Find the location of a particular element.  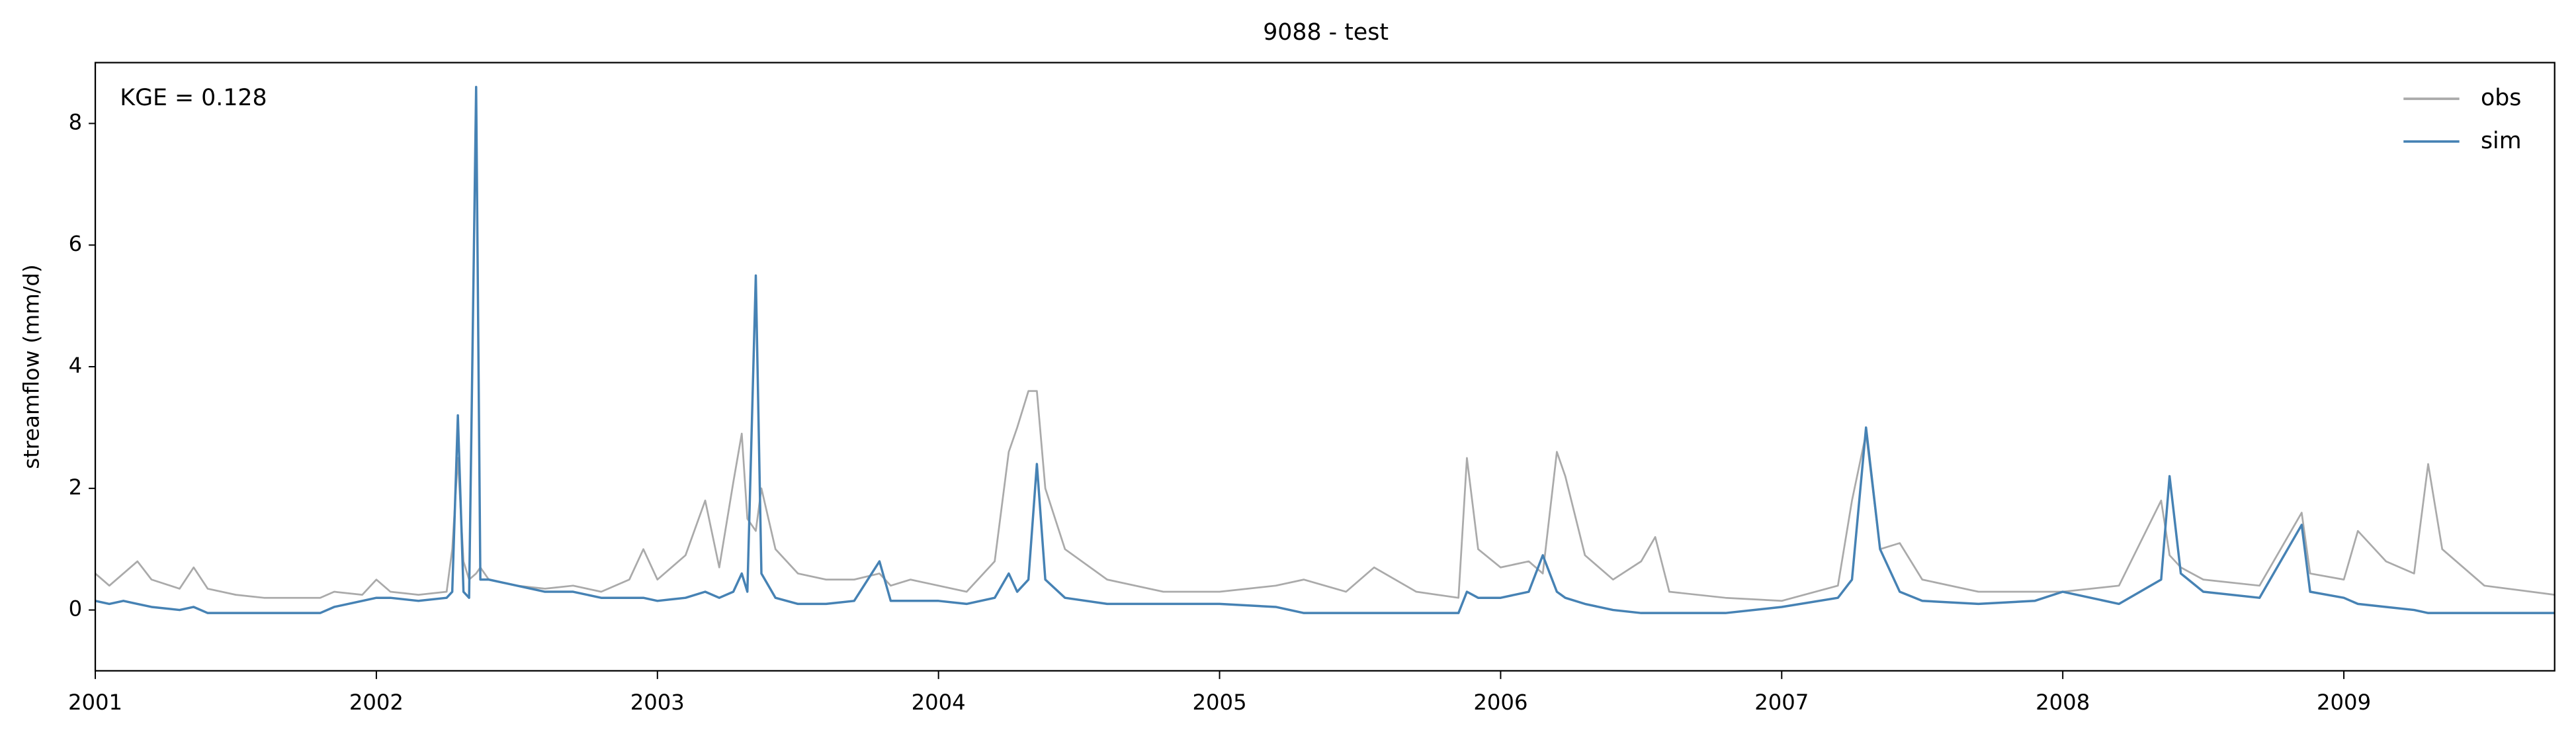

y-tick-label: 8 is located at coordinates (76, 121).